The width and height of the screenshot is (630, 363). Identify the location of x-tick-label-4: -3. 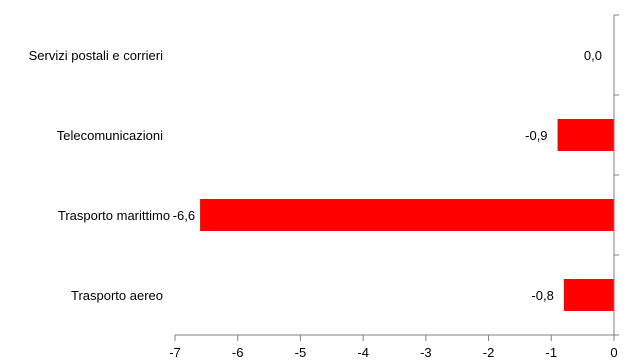
(426, 352).